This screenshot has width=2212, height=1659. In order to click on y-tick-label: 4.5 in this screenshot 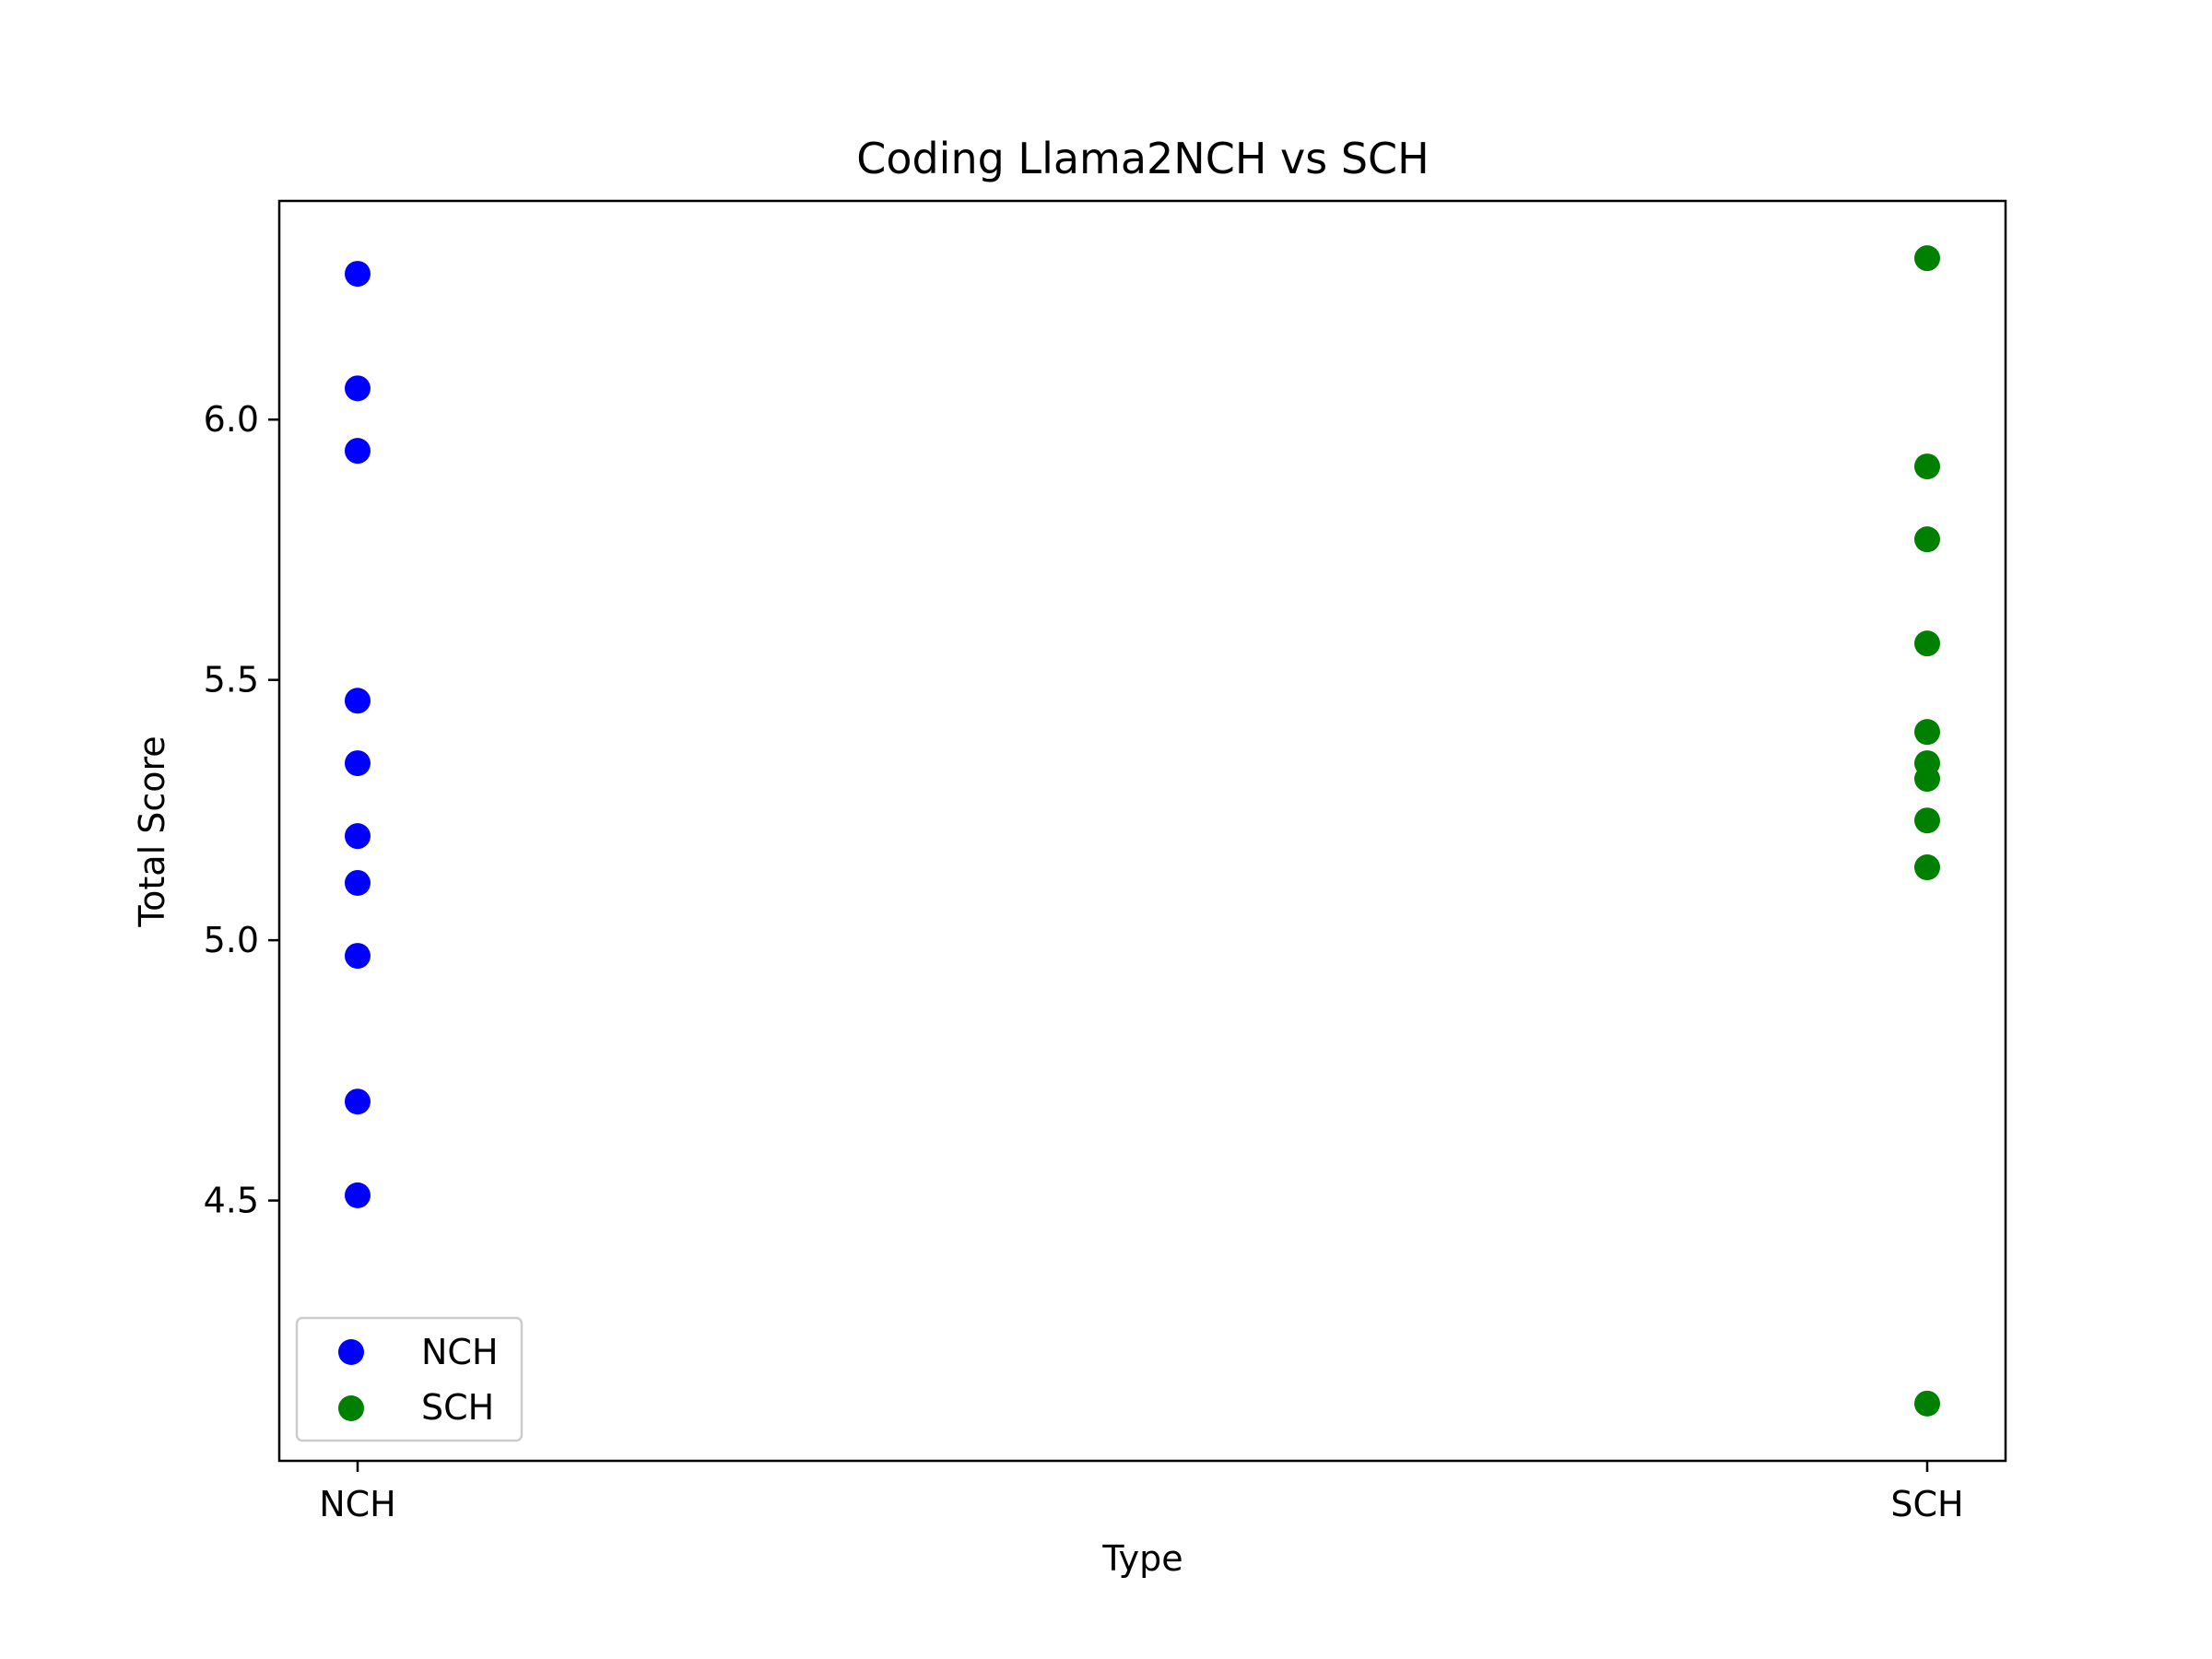, I will do `click(231, 1201)`.